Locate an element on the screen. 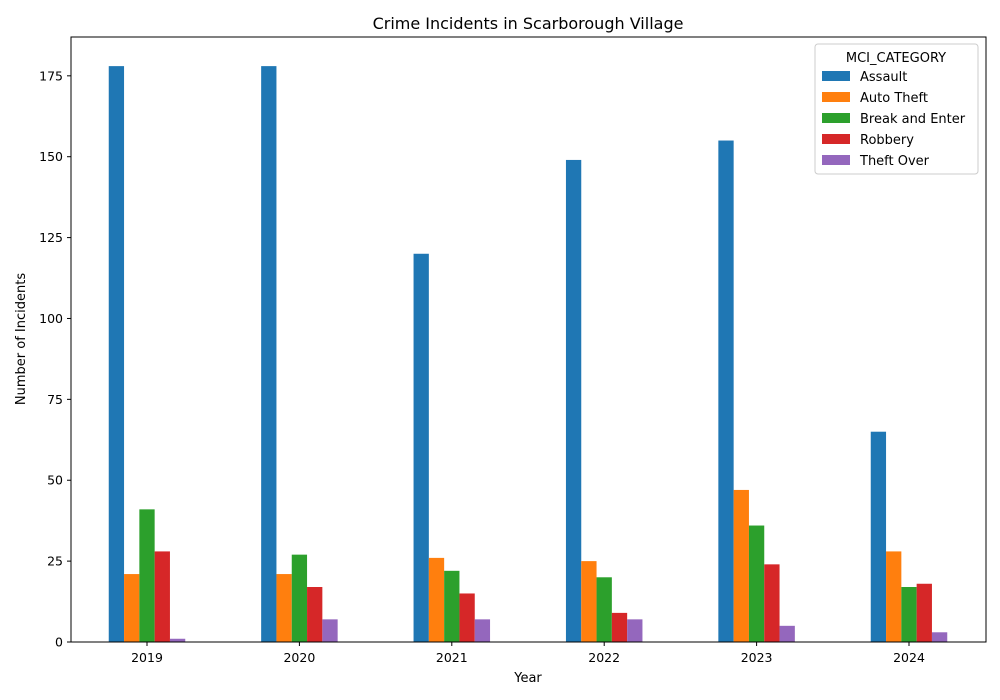 This screenshot has width=1000, height=700. x-tick-label: 2023 is located at coordinates (757, 657).